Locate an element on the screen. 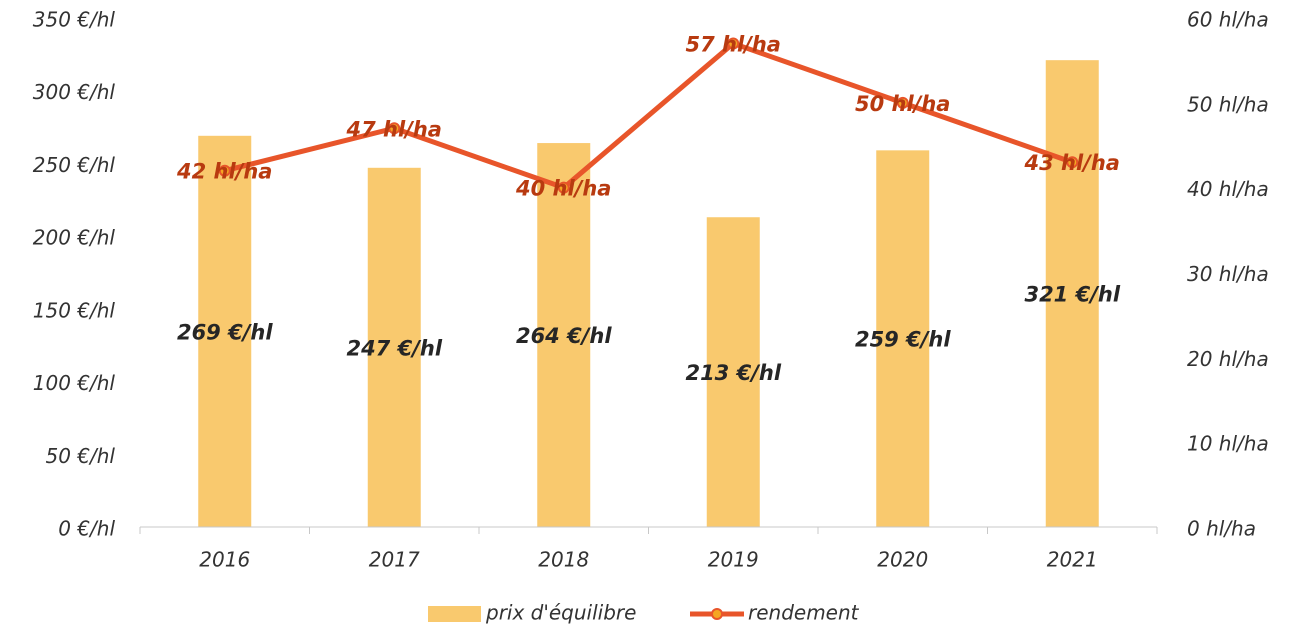  y-tick-label: 200 €/hl is located at coordinates (74, 238).